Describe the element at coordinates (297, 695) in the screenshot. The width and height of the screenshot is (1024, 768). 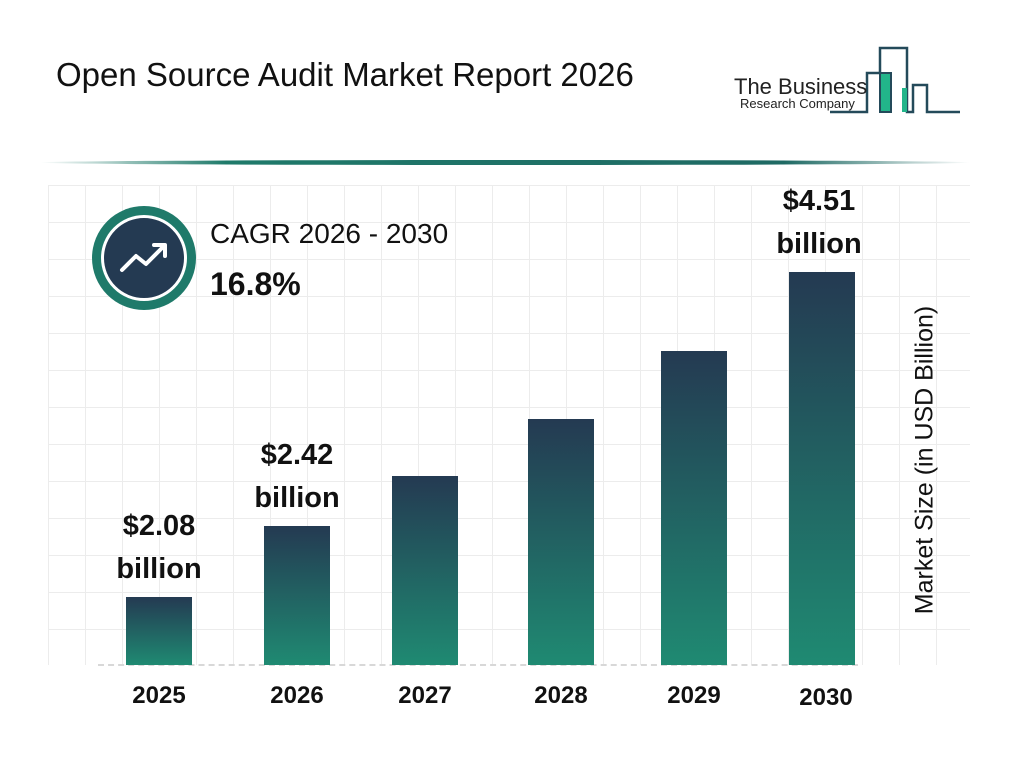
I see `x-tick-label: 2026` at that location.